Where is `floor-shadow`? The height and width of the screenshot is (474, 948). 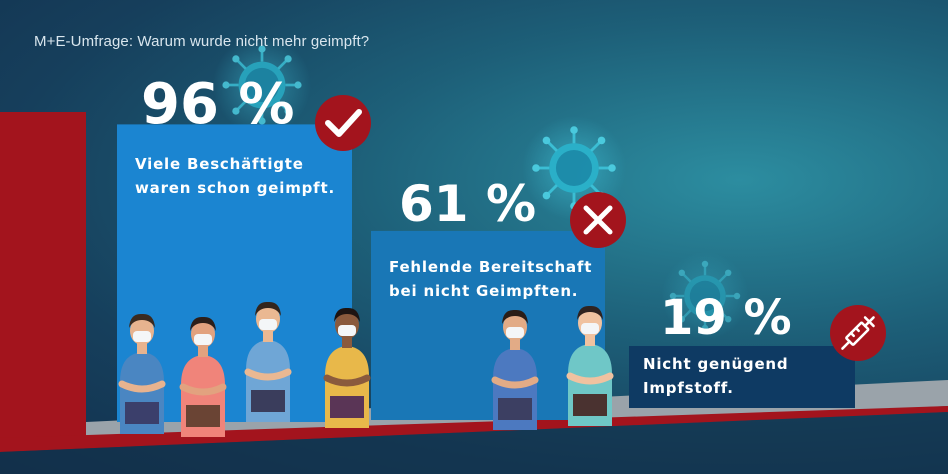
floor-shadow is located at coordinates (474, 443).